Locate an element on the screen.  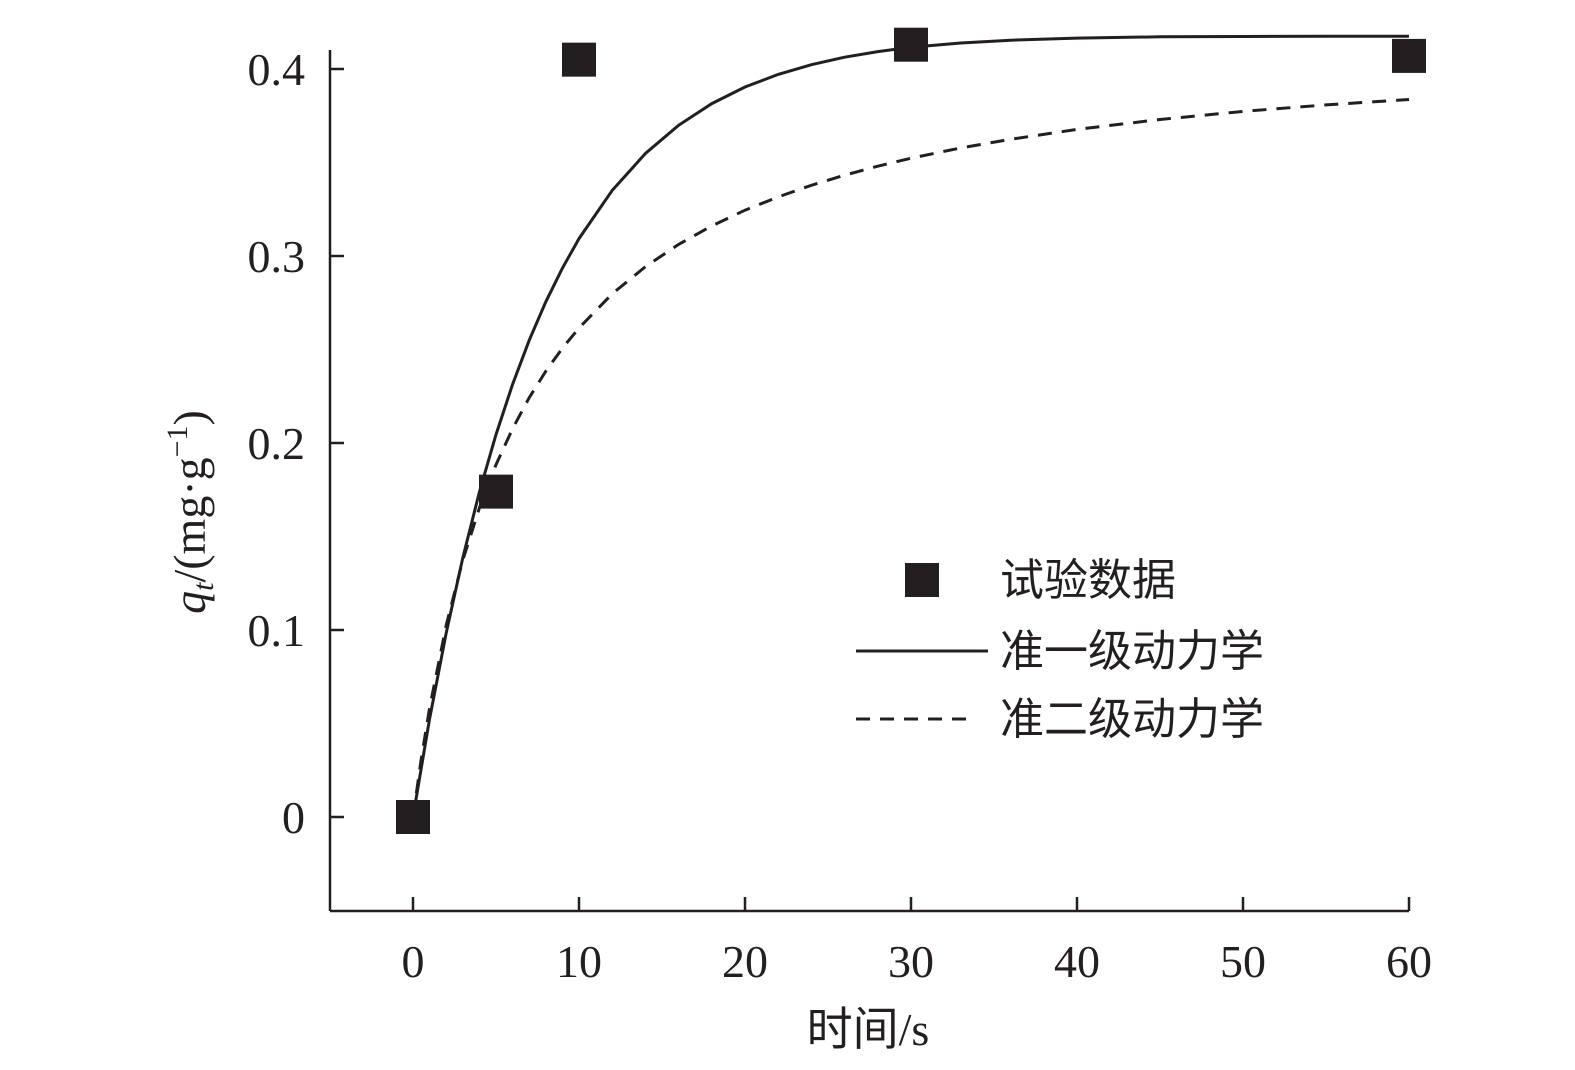
y-tick-label: 0.2 is located at coordinates (277, 443).